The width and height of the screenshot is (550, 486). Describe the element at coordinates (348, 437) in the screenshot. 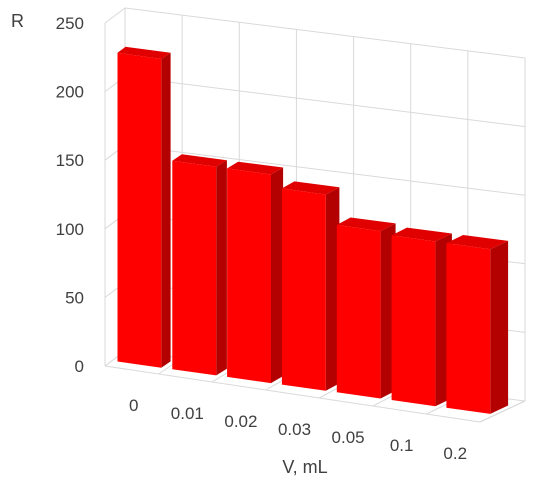

I see `x-tick-label: 0.05` at that location.